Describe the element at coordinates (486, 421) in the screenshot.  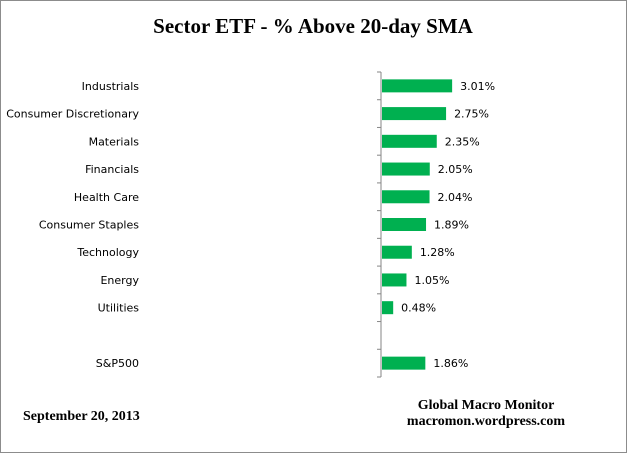
I see `source-url: macromon.wordpress.com` at that location.